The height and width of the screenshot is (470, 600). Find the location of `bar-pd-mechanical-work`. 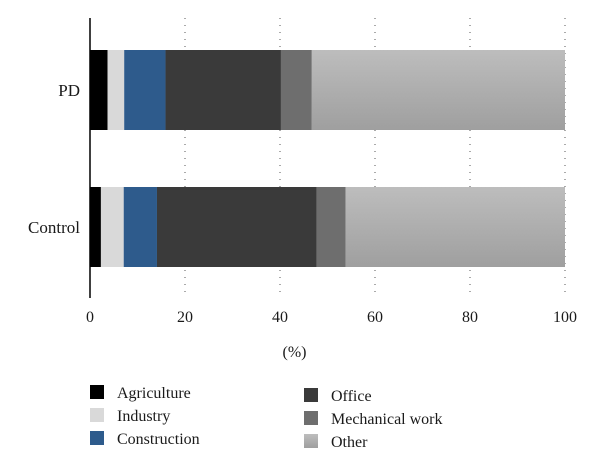

bar-pd-mechanical-work is located at coordinates (296, 90).